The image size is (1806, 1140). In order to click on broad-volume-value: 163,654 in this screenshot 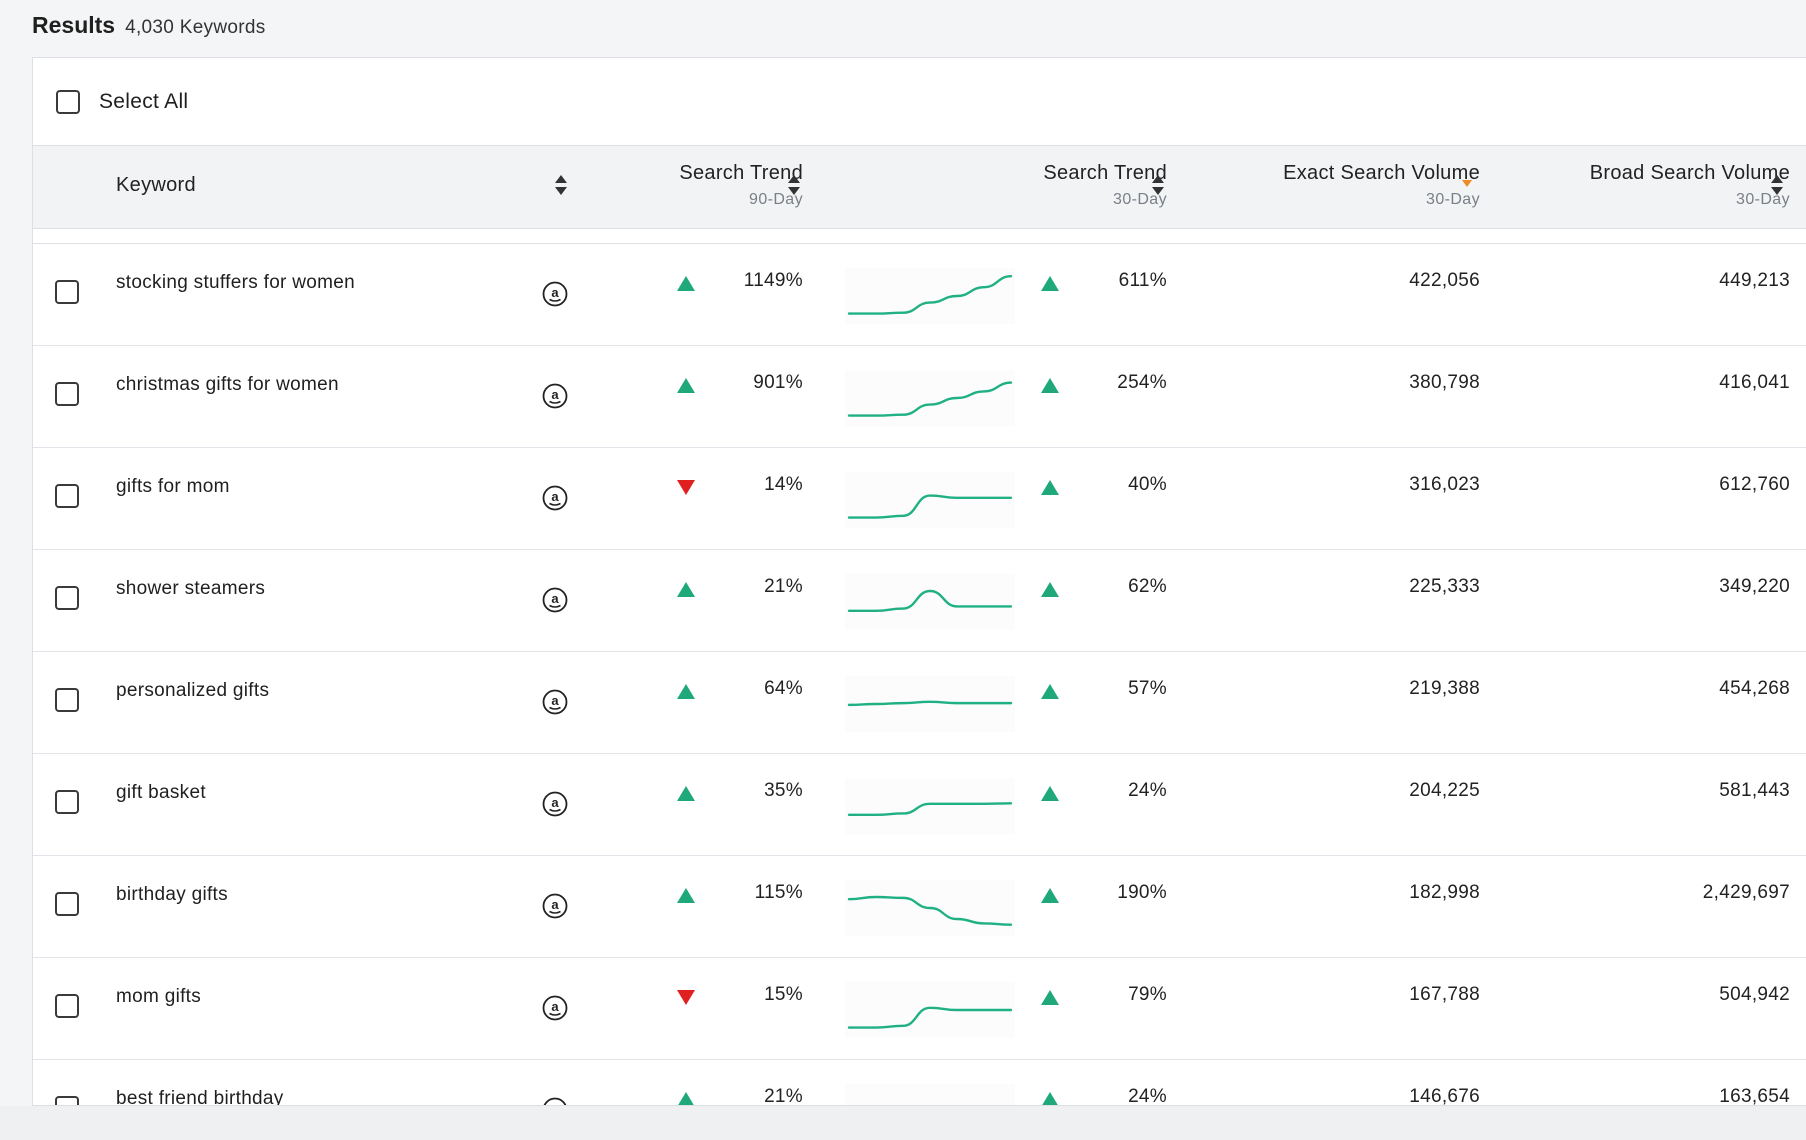, I will do `click(1754, 1096)`.